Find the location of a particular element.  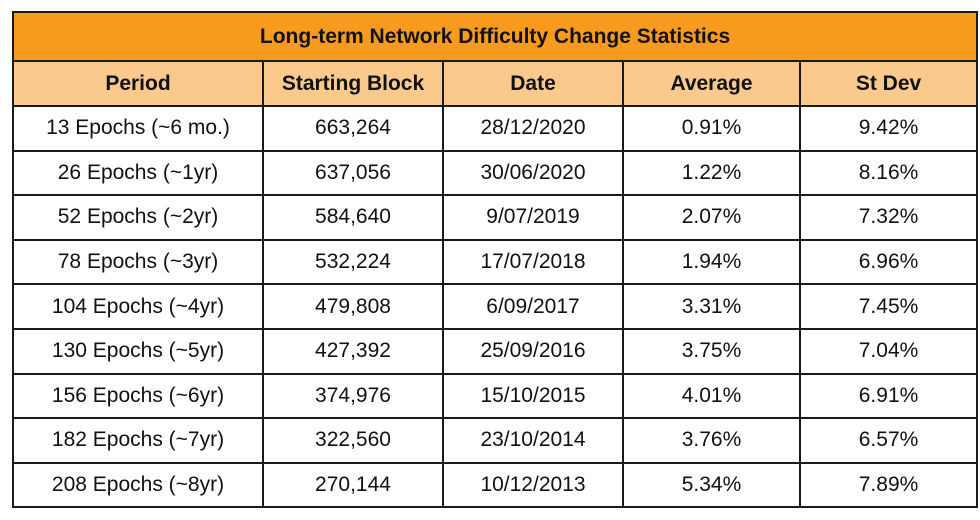

cell-st-dev: 7.89% is located at coordinates (888, 485).